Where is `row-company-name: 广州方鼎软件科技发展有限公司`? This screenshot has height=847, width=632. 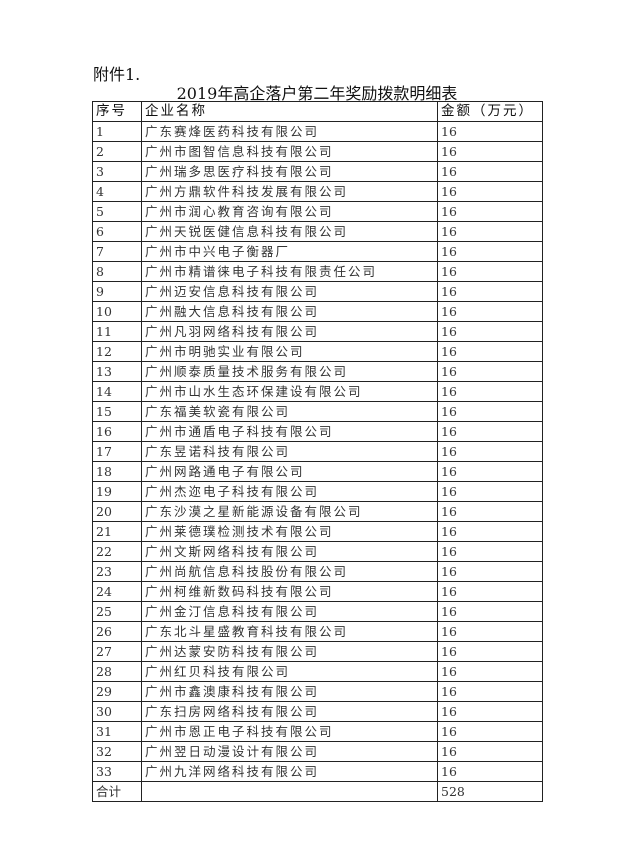 row-company-name: 广州方鼎软件科技发展有限公司 is located at coordinates (289, 191).